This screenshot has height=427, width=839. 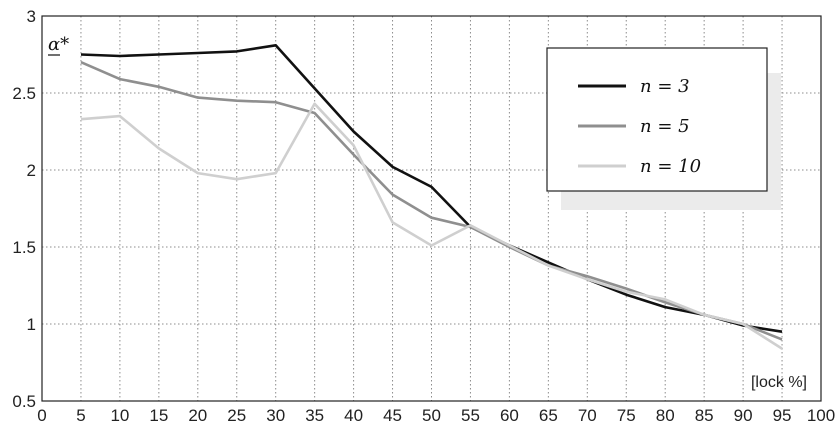 What do you see at coordinates (24, 209) in the screenshot?
I see `y-axis-ticks: 0.5 1 1.5 2 2.5 3` at bounding box center [24, 209].